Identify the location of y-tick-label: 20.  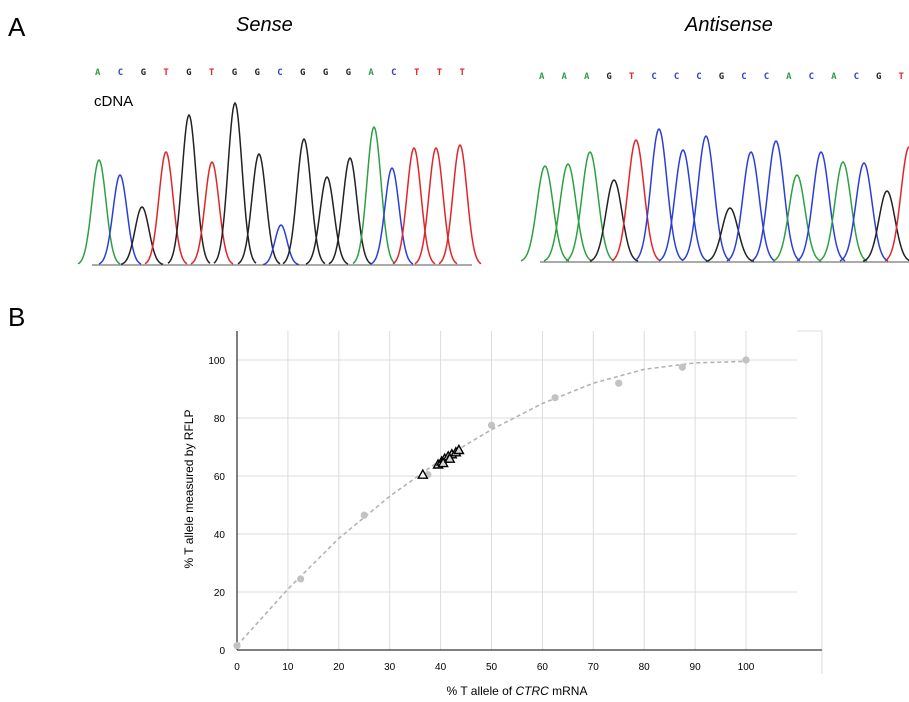
(220, 593).